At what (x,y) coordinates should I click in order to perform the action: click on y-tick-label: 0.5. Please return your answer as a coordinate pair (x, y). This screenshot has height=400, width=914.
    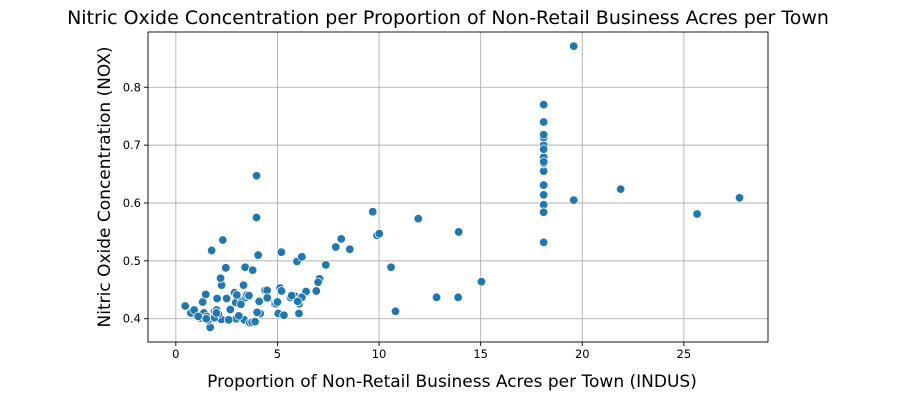
    Looking at the image, I should click on (132, 261).